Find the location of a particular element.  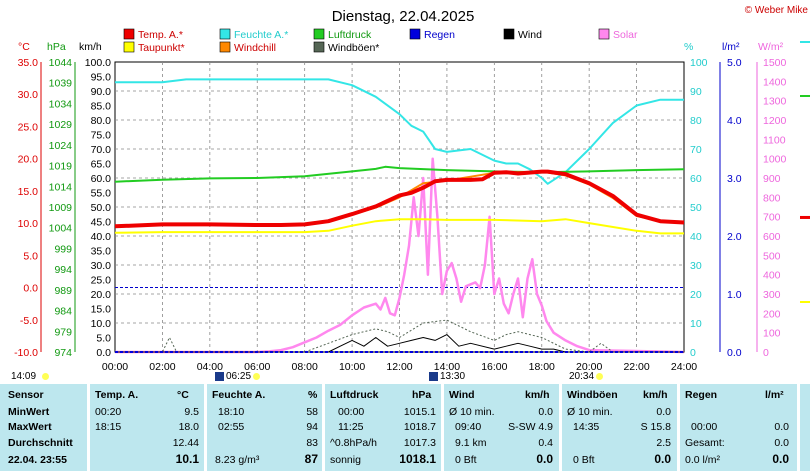

sunset-time: 20:34 is located at coordinates (582, 376).